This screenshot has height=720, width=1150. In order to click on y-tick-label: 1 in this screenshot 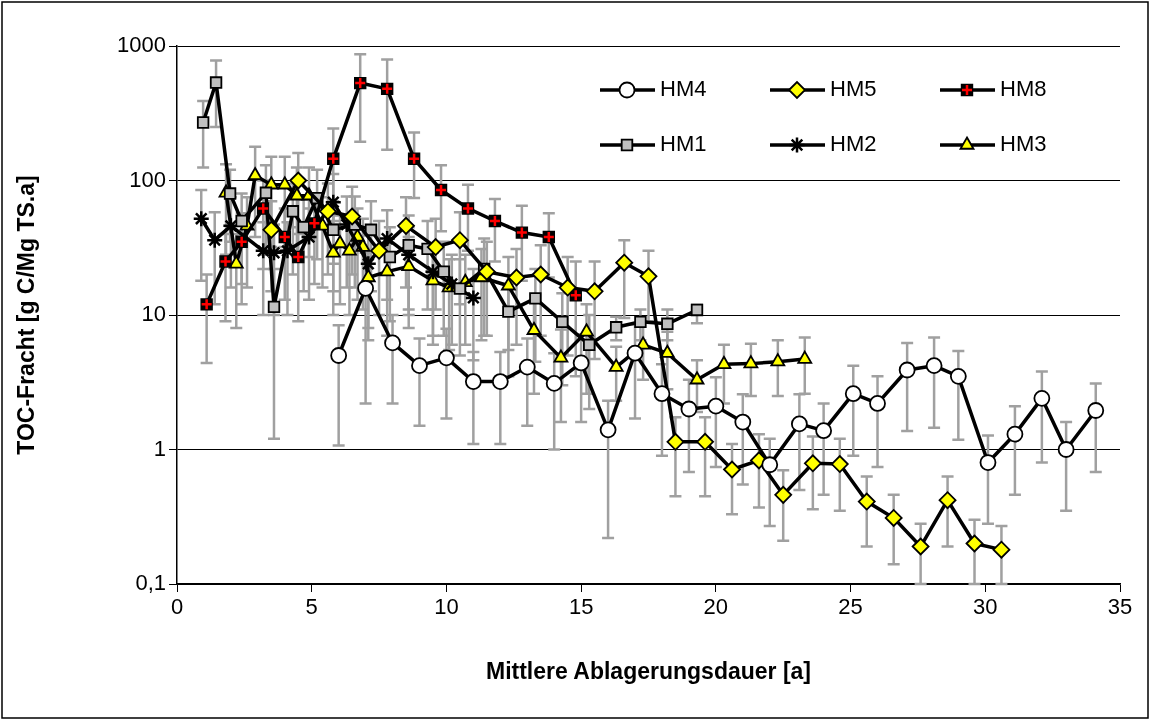, I will do `click(159, 448)`.